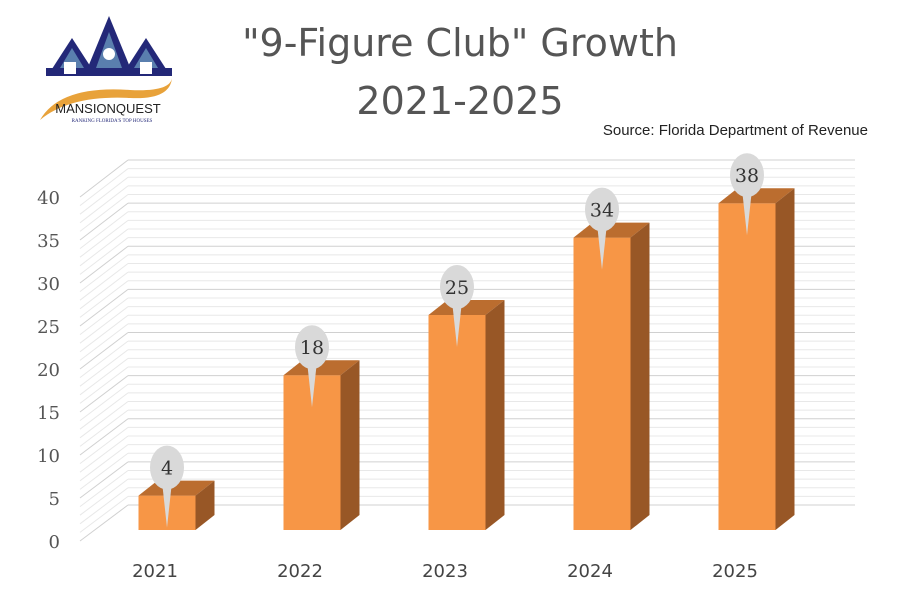 This screenshot has height=600, width=900. Describe the element at coordinates (48, 198) in the screenshot. I see `y-tick-label: 40` at that location.